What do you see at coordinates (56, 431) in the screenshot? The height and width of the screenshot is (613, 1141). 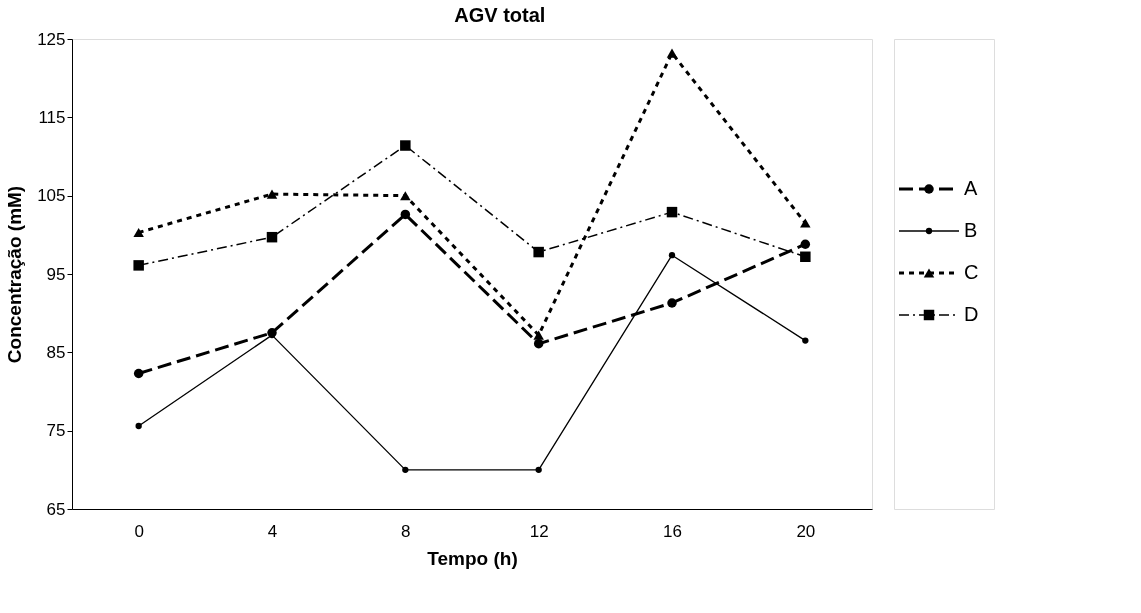 I see `y-tick-label: 75` at bounding box center [56, 431].